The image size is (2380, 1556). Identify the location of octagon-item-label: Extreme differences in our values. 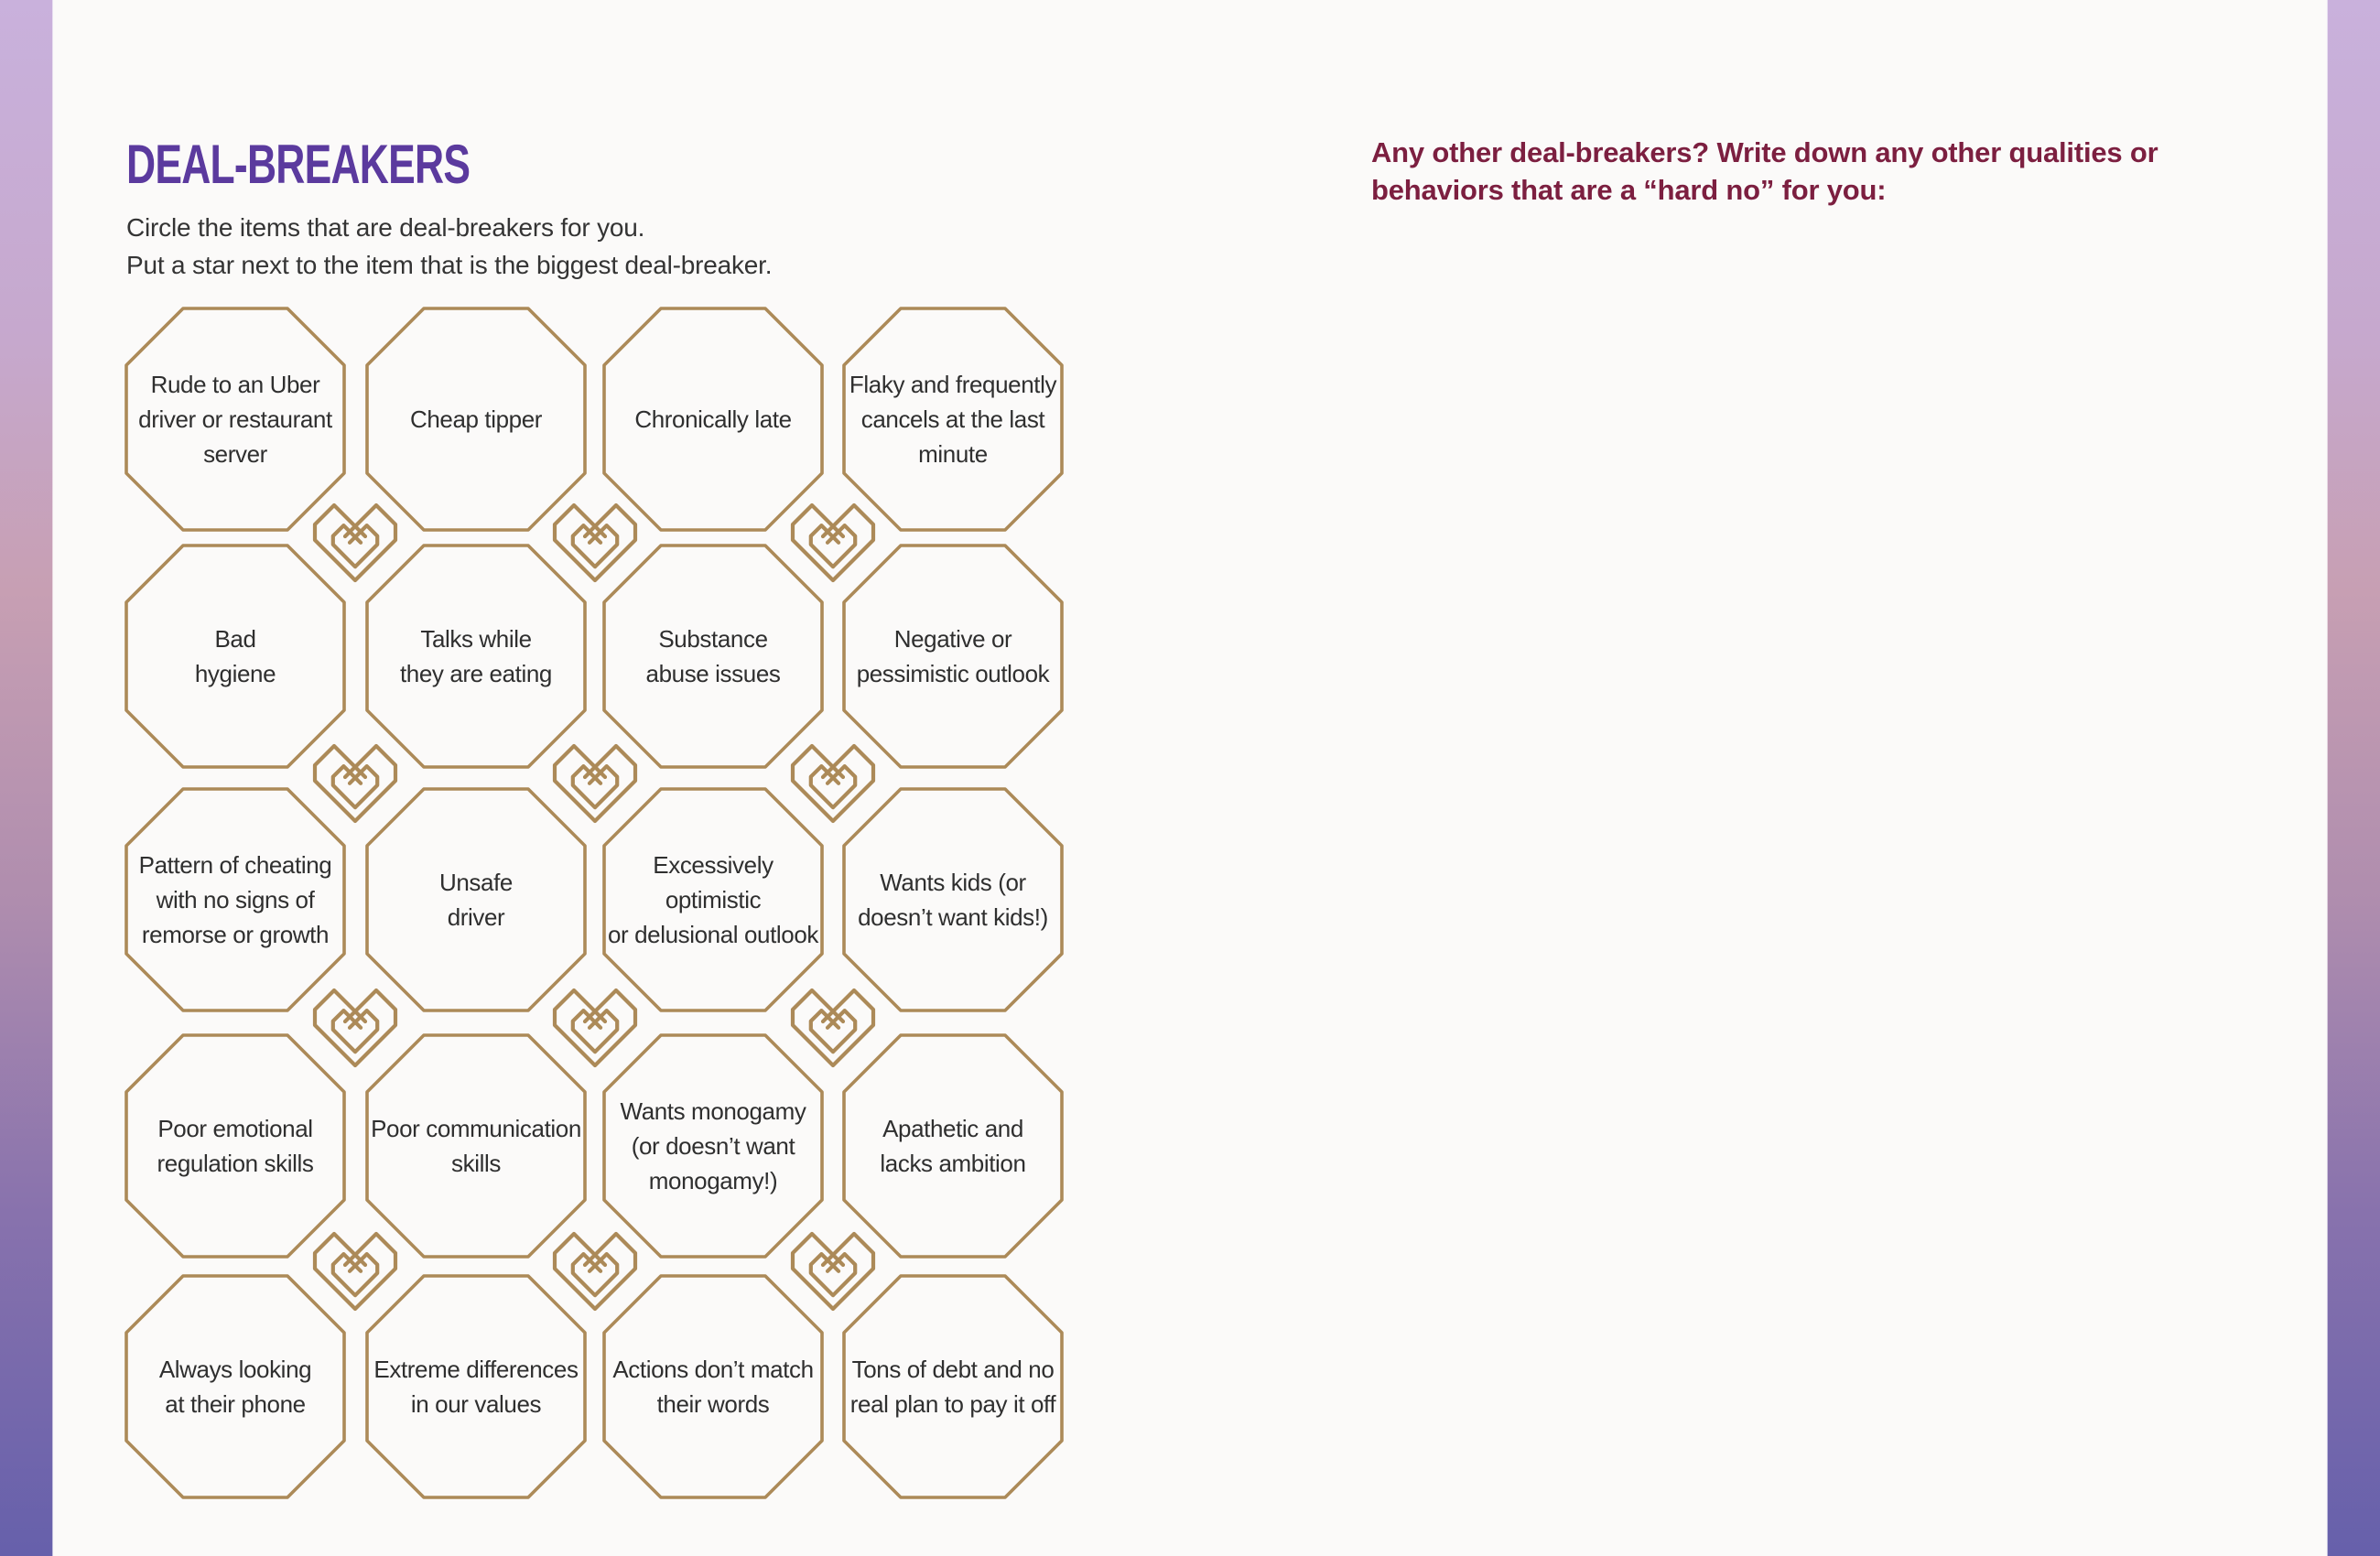
(476, 1387).